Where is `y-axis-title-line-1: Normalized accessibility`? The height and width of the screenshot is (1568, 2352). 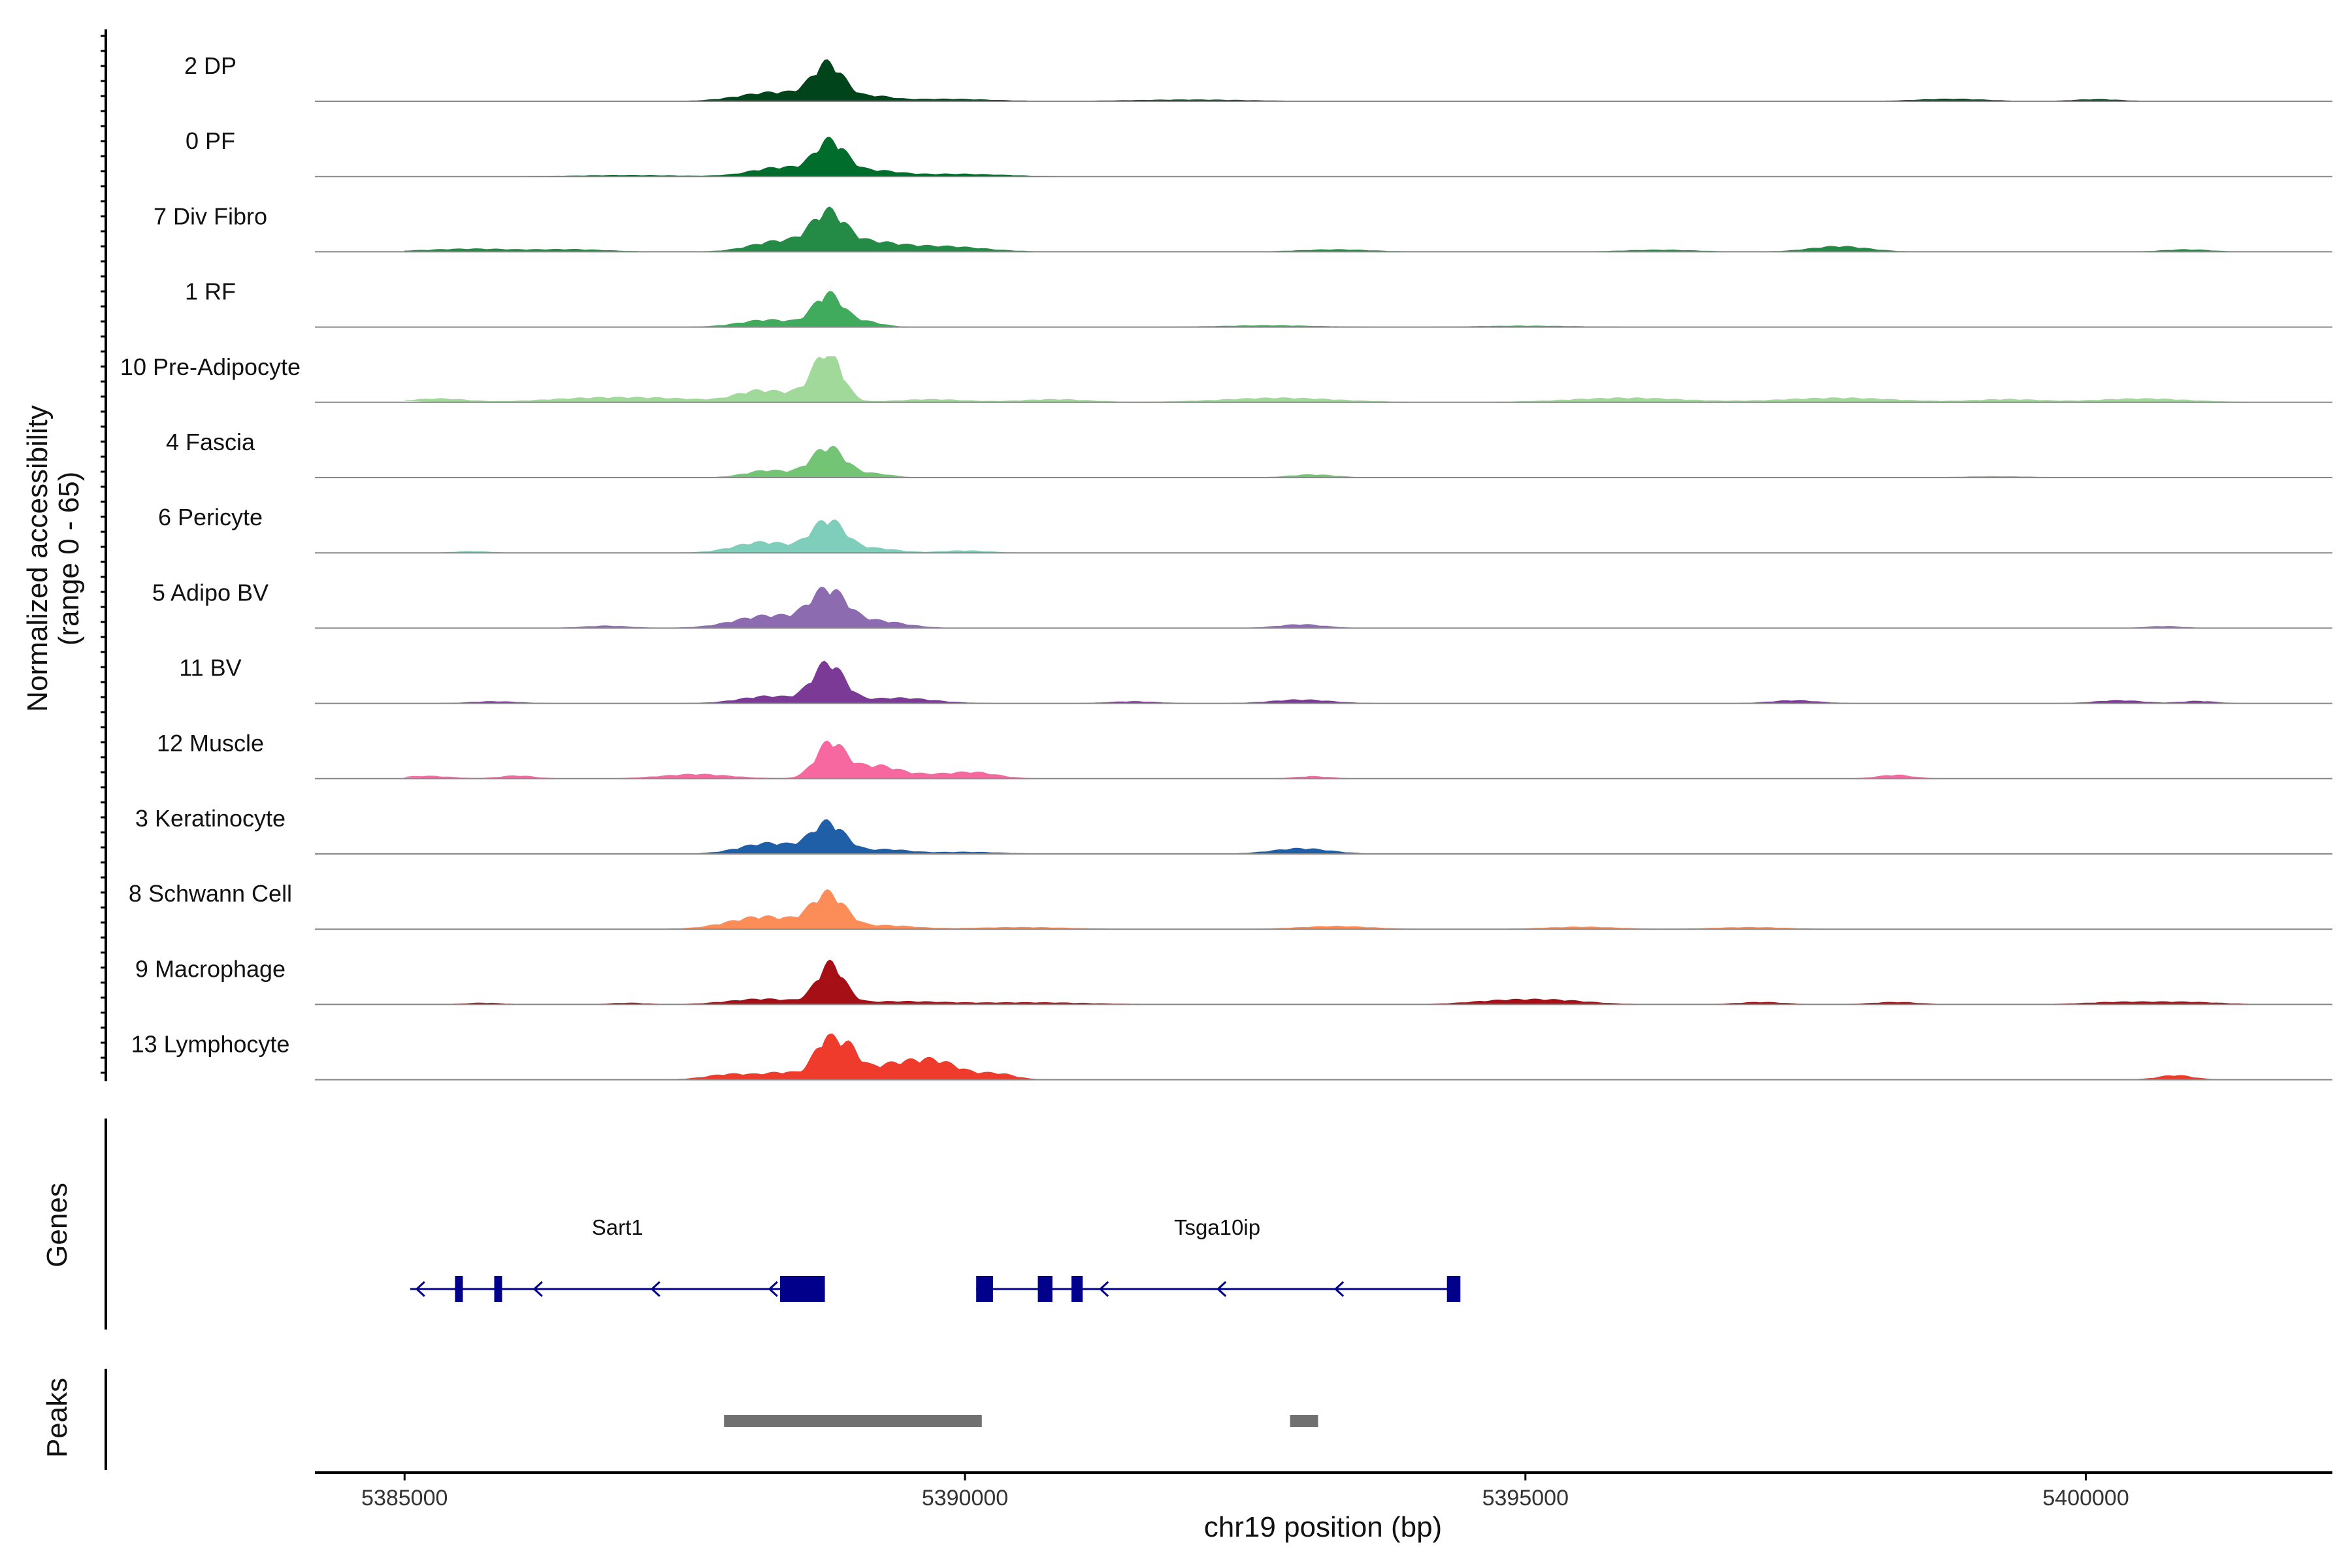
y-axis-title-line-1: Normalized accessibility is located at coordinates (38, 558).